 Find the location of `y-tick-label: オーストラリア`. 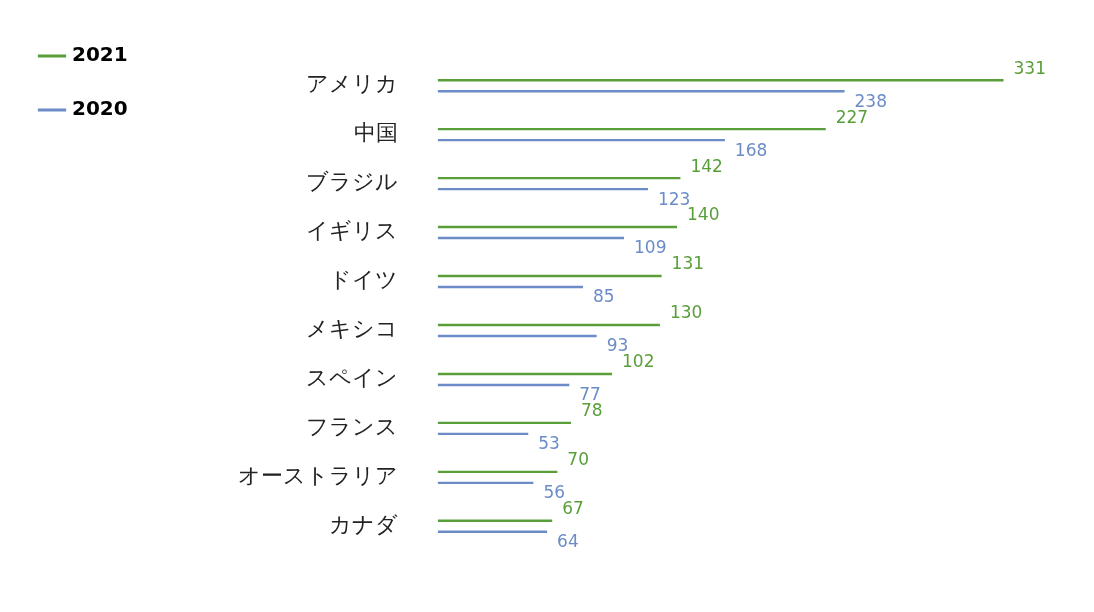

y-tick-label: オーストラリア is located at coordinates (317, 476).